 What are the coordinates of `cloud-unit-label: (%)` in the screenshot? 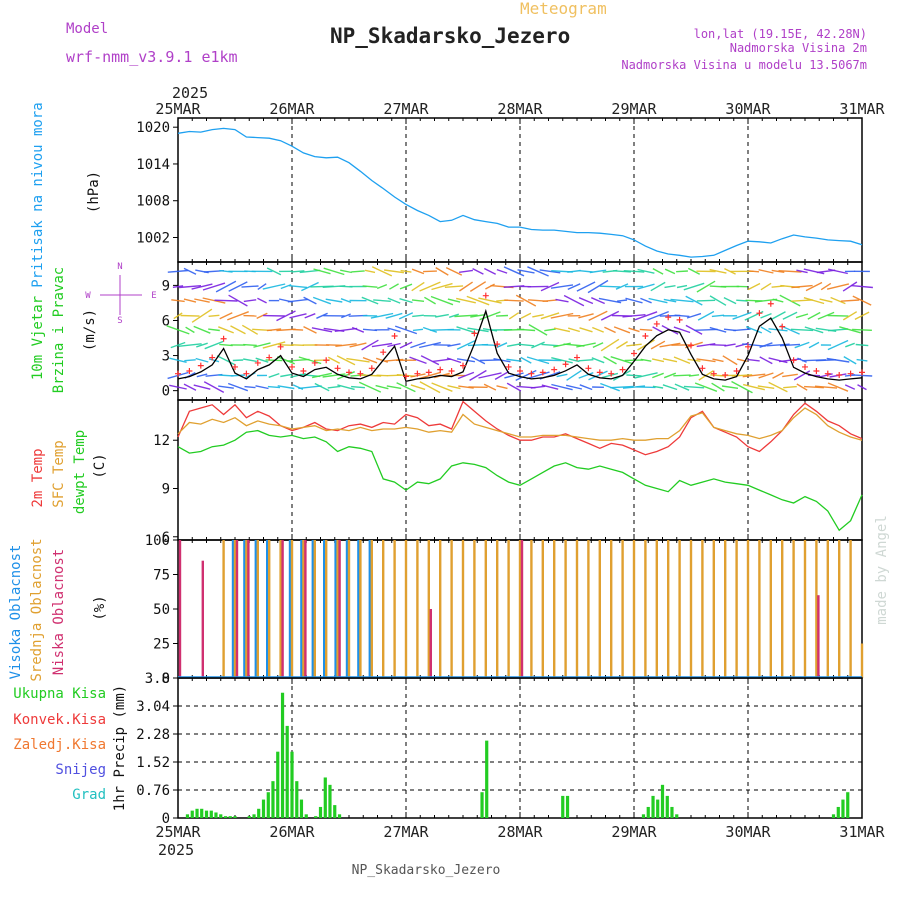 It's located at (100, 607).